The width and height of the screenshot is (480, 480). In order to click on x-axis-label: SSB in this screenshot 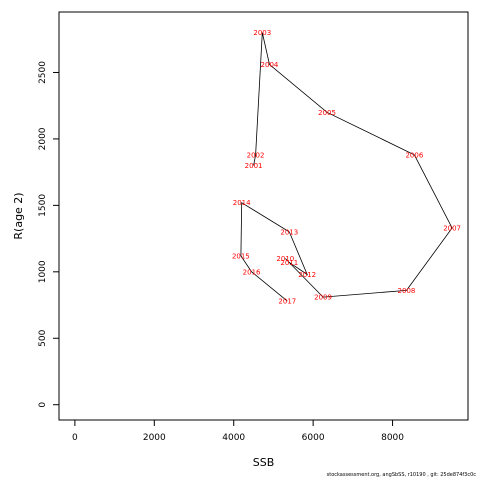, I will do `click(264, 462)`.